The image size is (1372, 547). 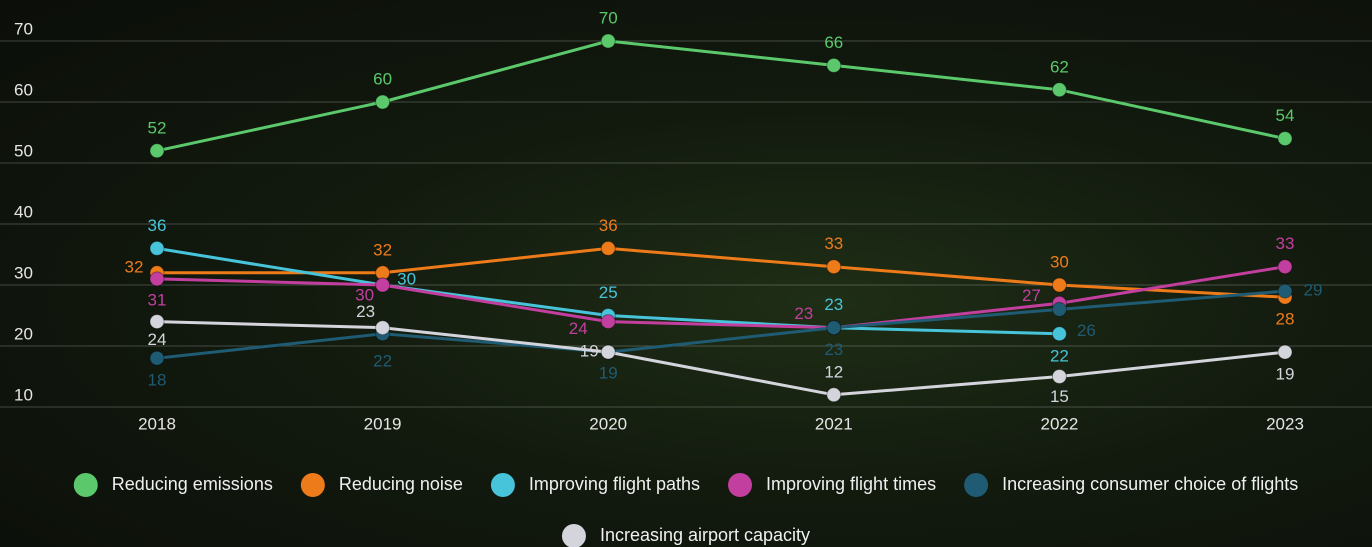 I want to click on legend-label: Reducing noise, so click(x=401, y=484).